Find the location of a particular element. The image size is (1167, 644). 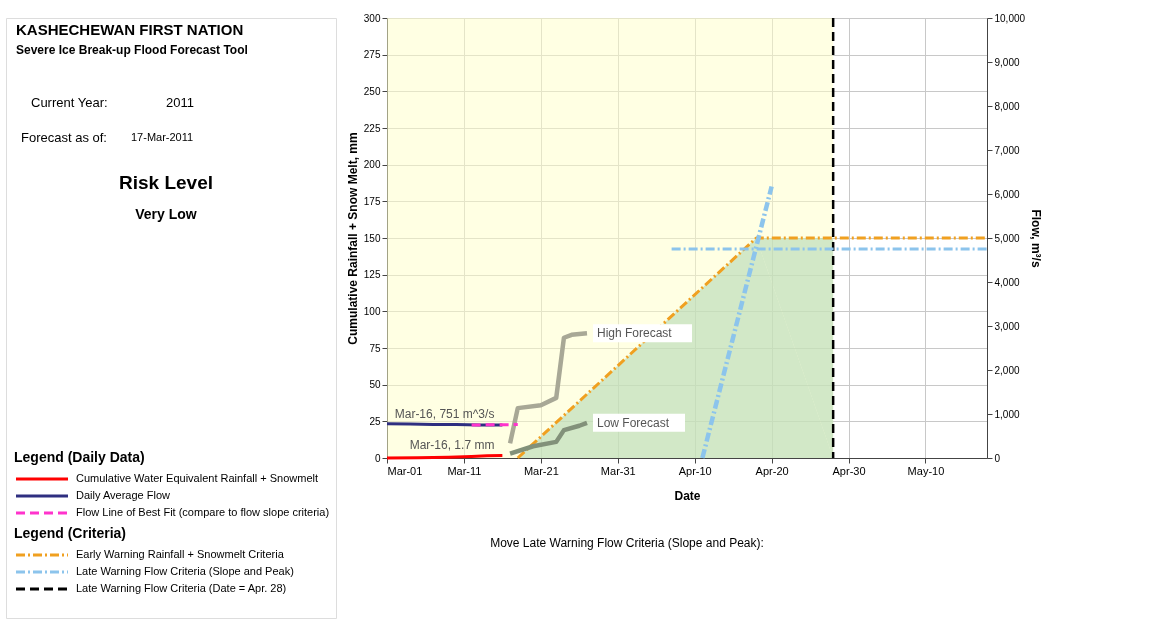

legend-label: Cumulative Water Equivalent Rainfall + Snowmelt is located at coordinates (197, 478).